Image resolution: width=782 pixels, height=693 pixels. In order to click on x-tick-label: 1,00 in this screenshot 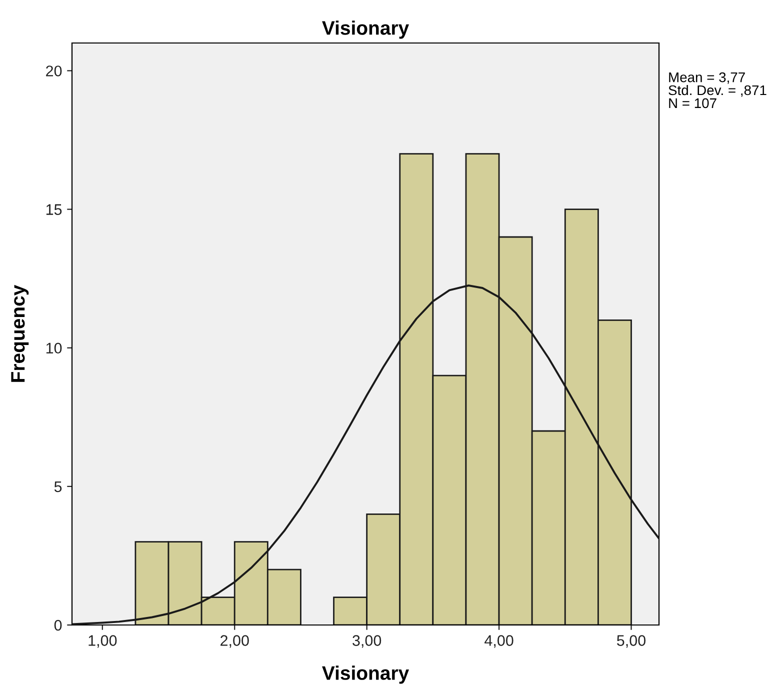, I will do `click(102, 641)`.